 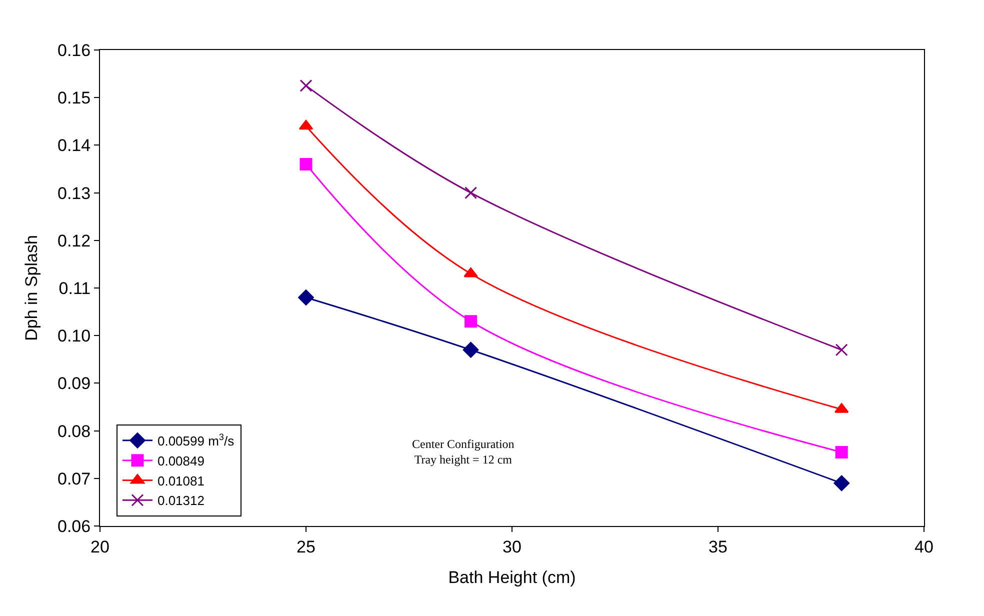 I want to click on x-tick-label: 25, so click(x=306, y=546).